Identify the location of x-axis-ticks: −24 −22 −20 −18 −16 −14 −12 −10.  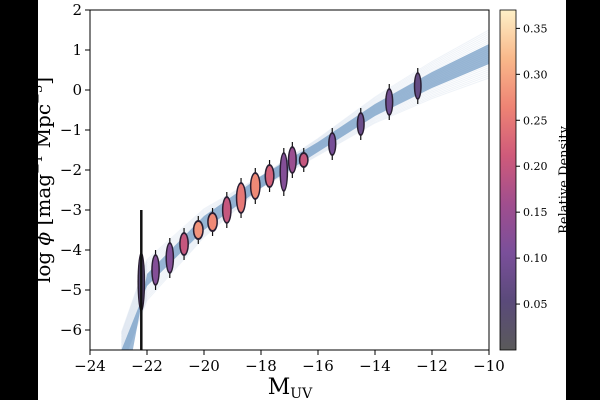
(289, 362).